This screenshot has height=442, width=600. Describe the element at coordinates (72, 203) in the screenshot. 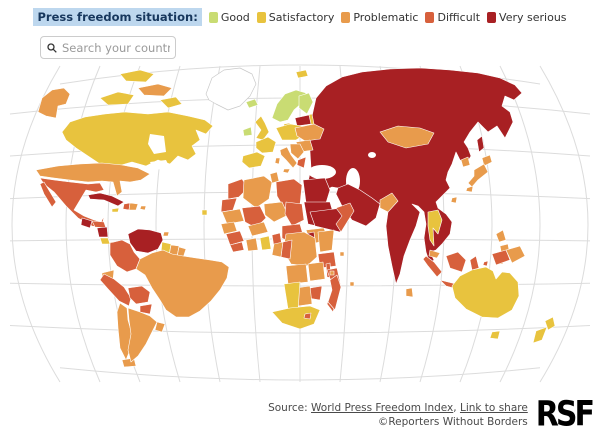

I see `region-mexico` at that location.